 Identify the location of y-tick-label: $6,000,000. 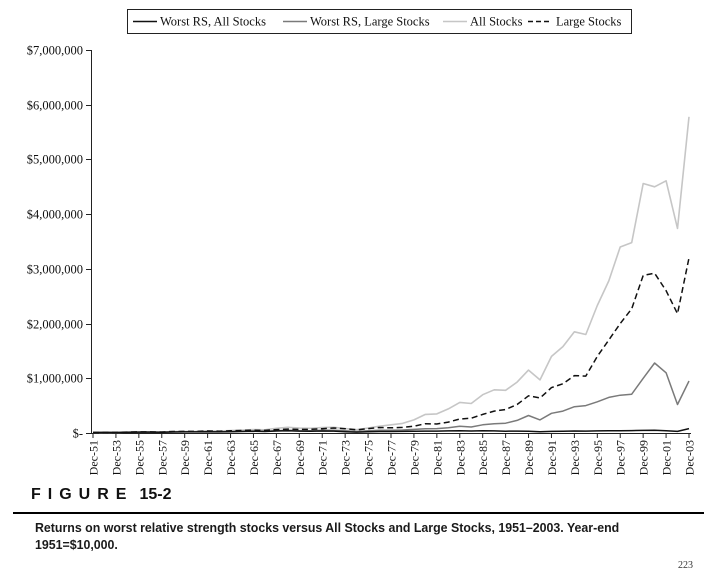
(55, 106).